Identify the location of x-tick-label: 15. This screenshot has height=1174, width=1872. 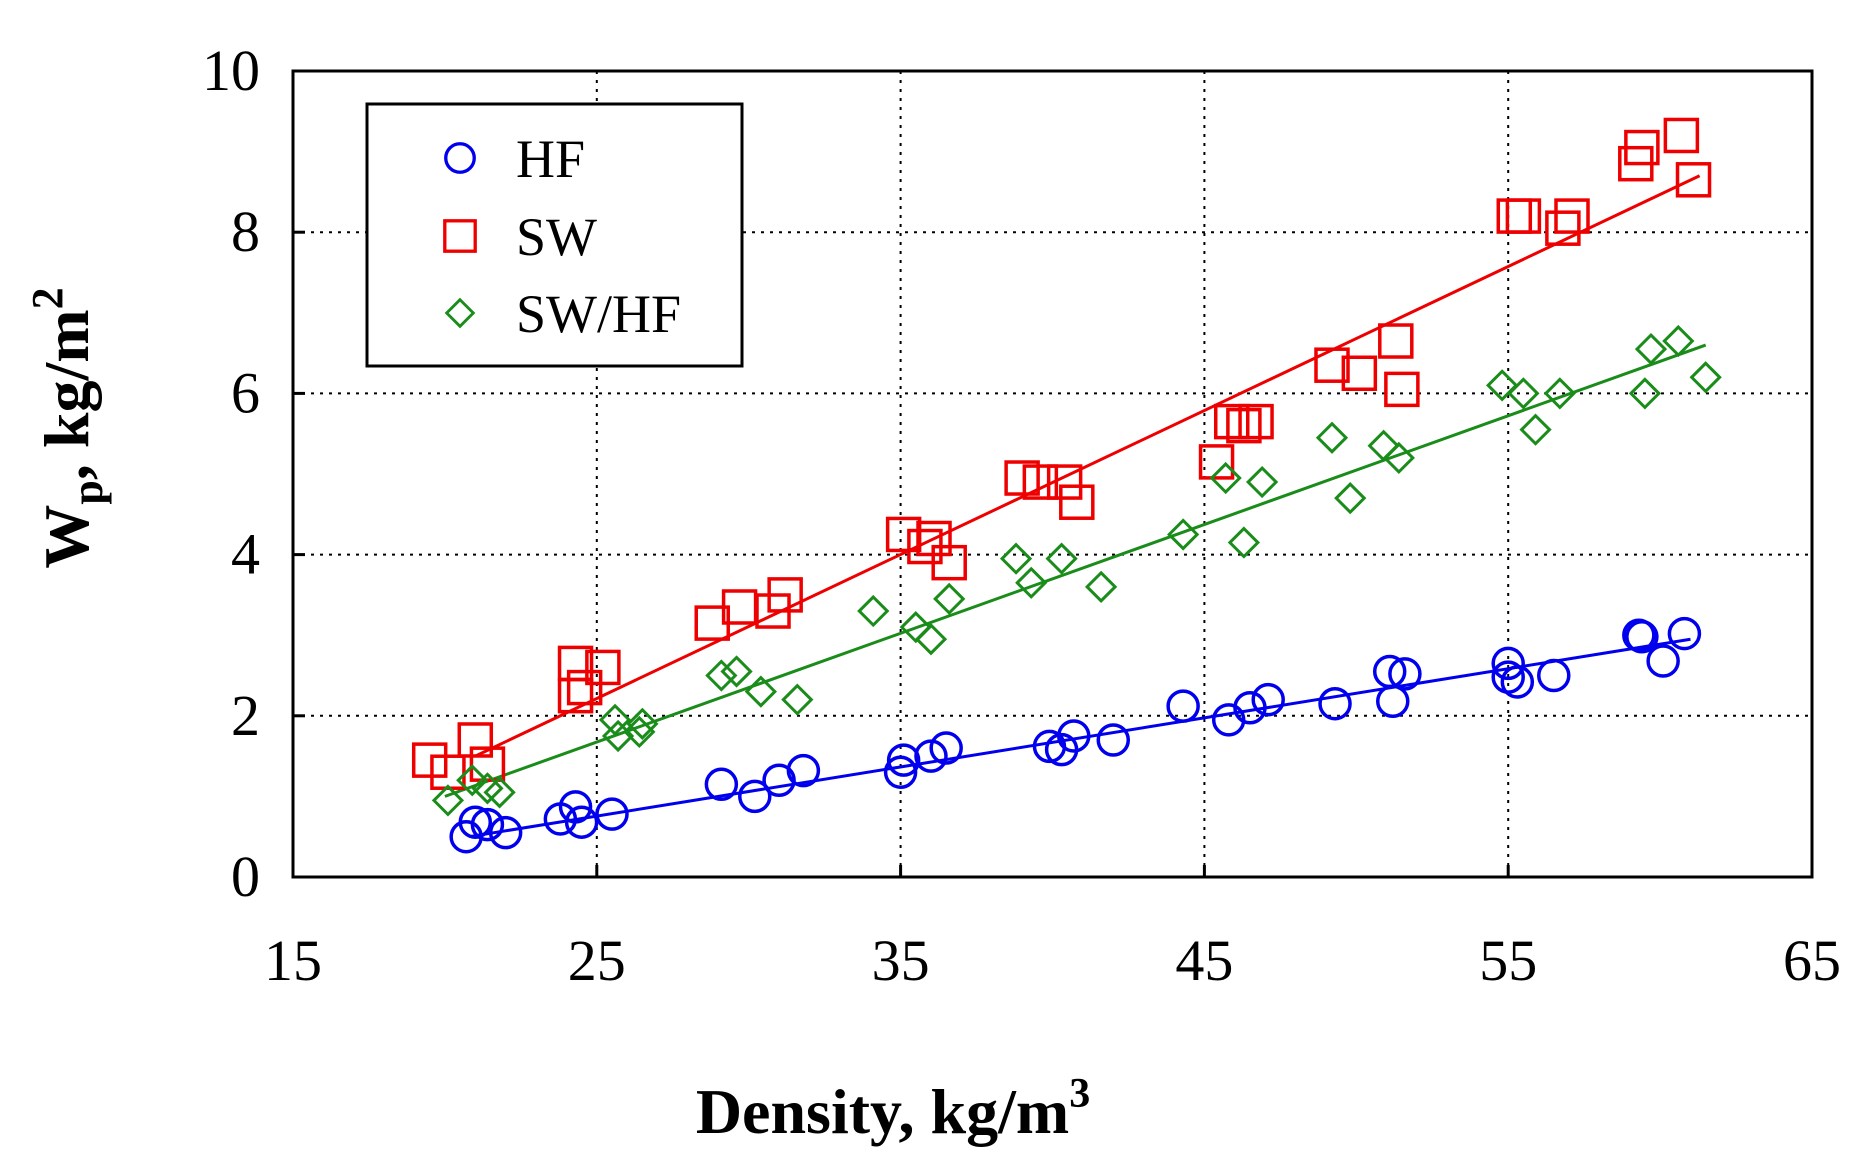
(293, 960).